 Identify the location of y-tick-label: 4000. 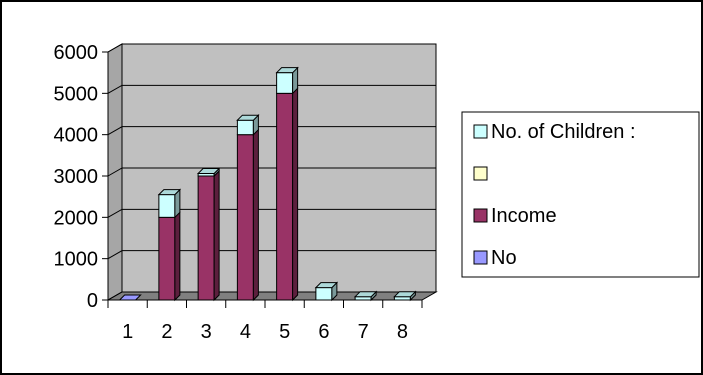
(76, 136).